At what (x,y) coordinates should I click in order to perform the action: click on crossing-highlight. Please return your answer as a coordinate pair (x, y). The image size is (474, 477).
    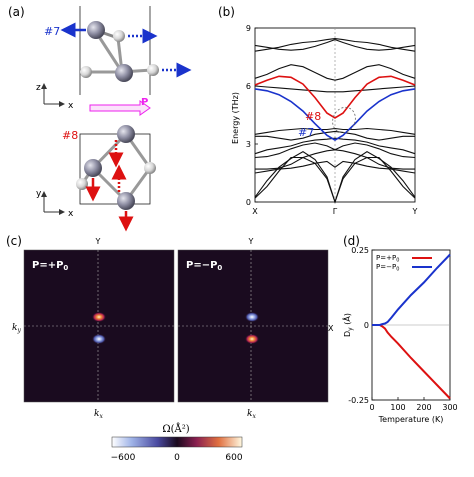
    Looking at the image, I should click on (344, 120).